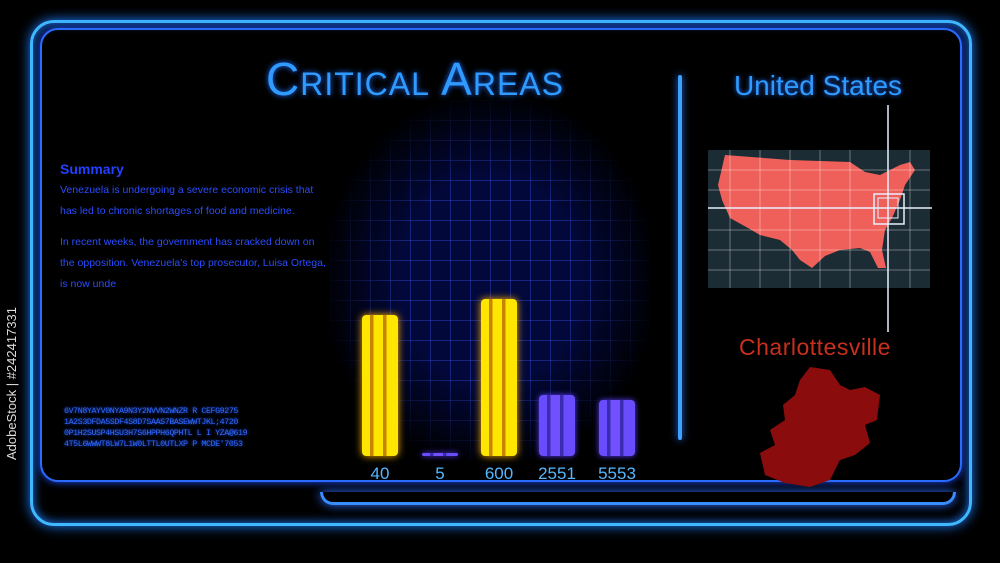 The width and height of the screenshot is (1000, 563). I want to click on city-map, so click(820, 427).